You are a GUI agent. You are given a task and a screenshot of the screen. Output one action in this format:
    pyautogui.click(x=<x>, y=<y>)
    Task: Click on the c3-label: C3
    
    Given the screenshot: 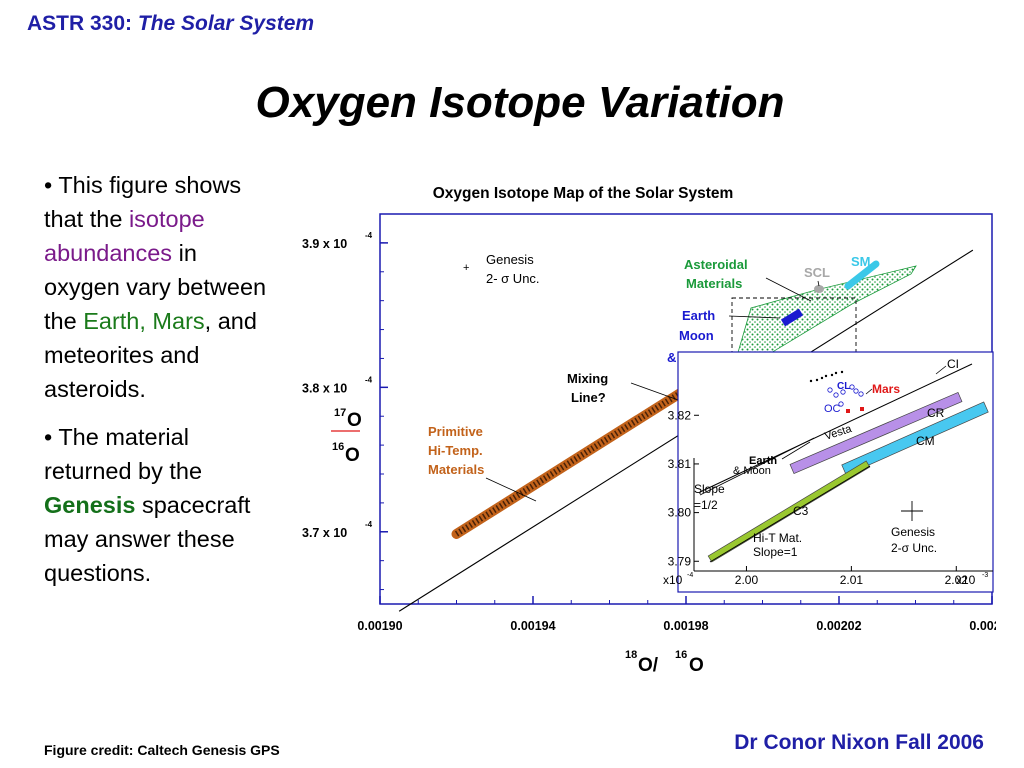 What is the action you would take?
    pyautogui.click(x=801, y=511)
    